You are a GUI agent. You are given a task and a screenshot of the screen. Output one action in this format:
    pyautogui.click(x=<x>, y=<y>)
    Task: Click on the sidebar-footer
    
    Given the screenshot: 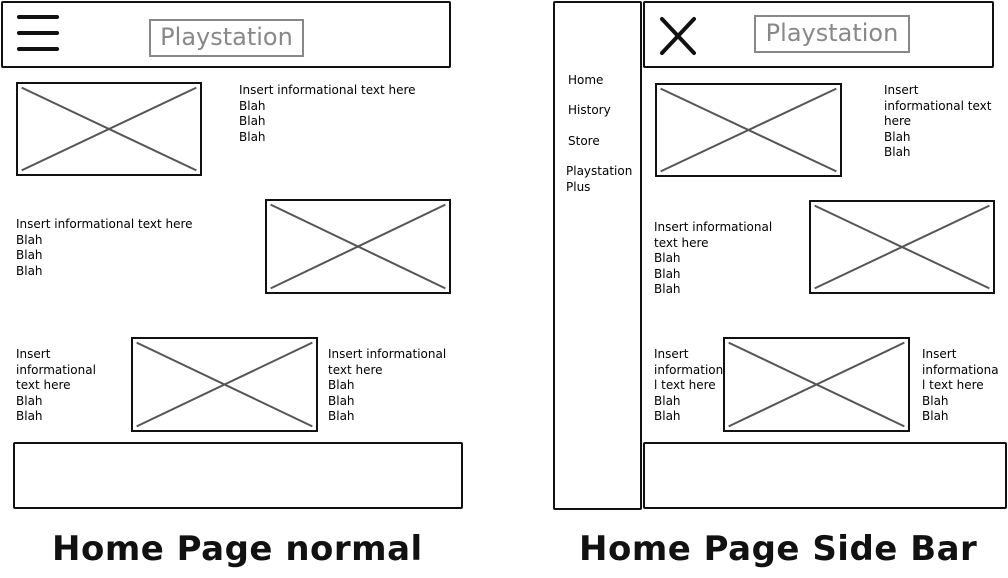 What is the action you would take?
    pyautogui.click(x=825, y=475)
    